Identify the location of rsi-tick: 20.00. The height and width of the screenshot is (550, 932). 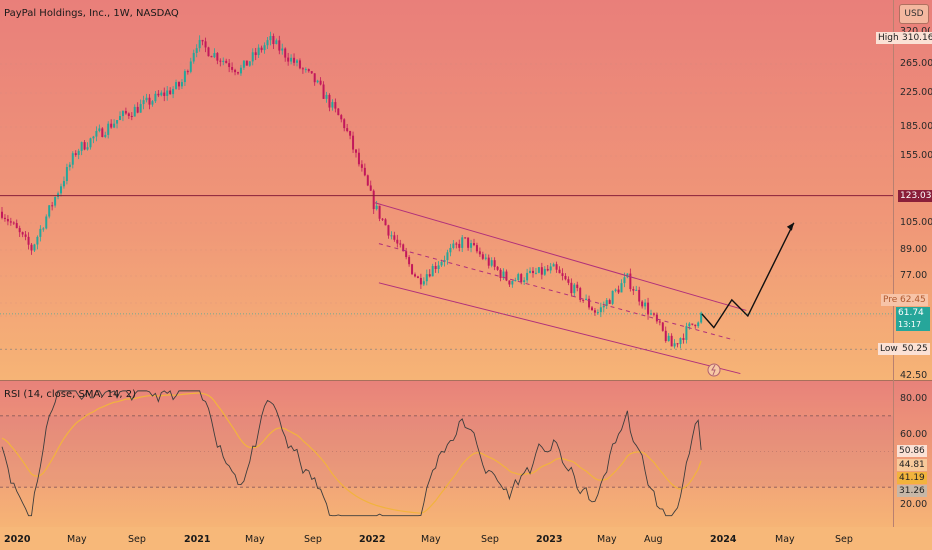
(914, 504).